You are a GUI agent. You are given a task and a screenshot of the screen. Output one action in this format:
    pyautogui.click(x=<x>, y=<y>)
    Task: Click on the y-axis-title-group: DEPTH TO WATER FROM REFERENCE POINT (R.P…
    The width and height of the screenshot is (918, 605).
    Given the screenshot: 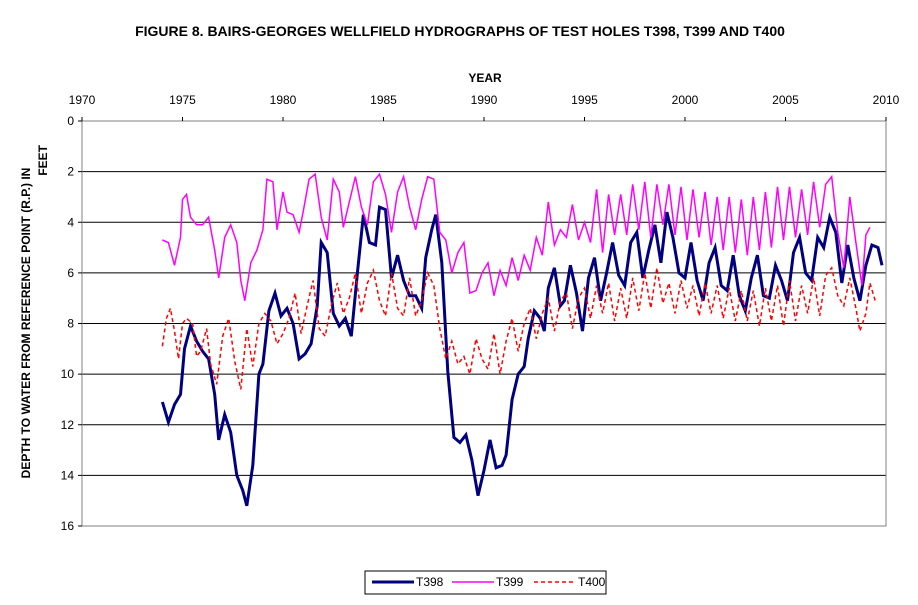 What is the action you would take?
    pyautogui.click(x=34, y=311)
    